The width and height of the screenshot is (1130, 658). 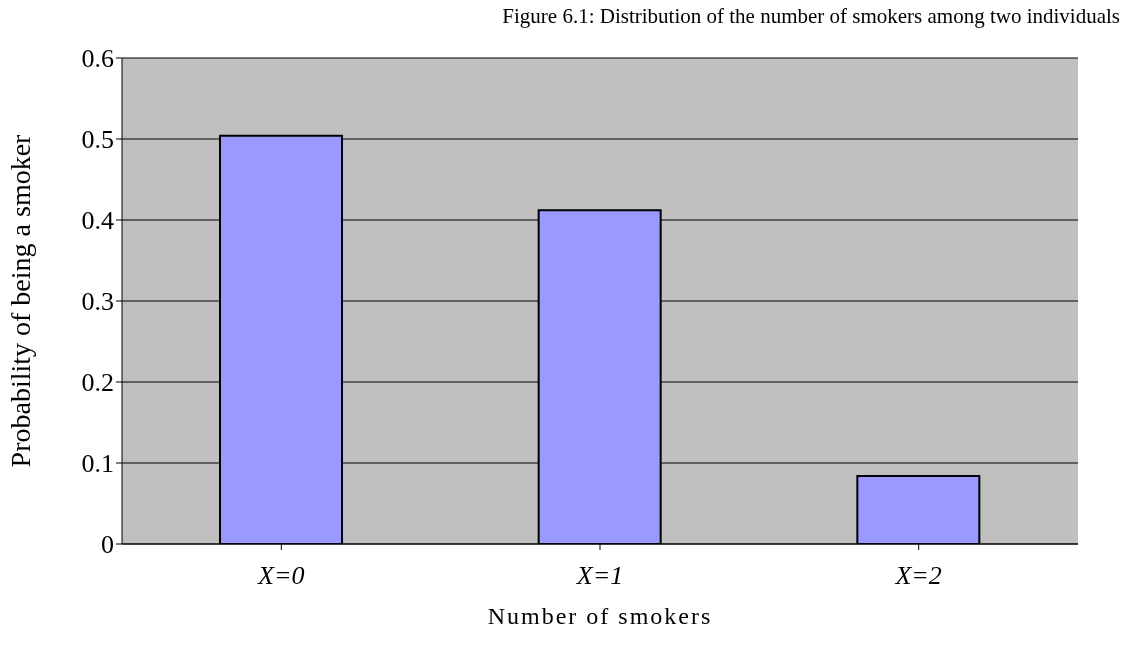 I want to click on x-axis-title: Number of smokers, so click(x=600, y=616).